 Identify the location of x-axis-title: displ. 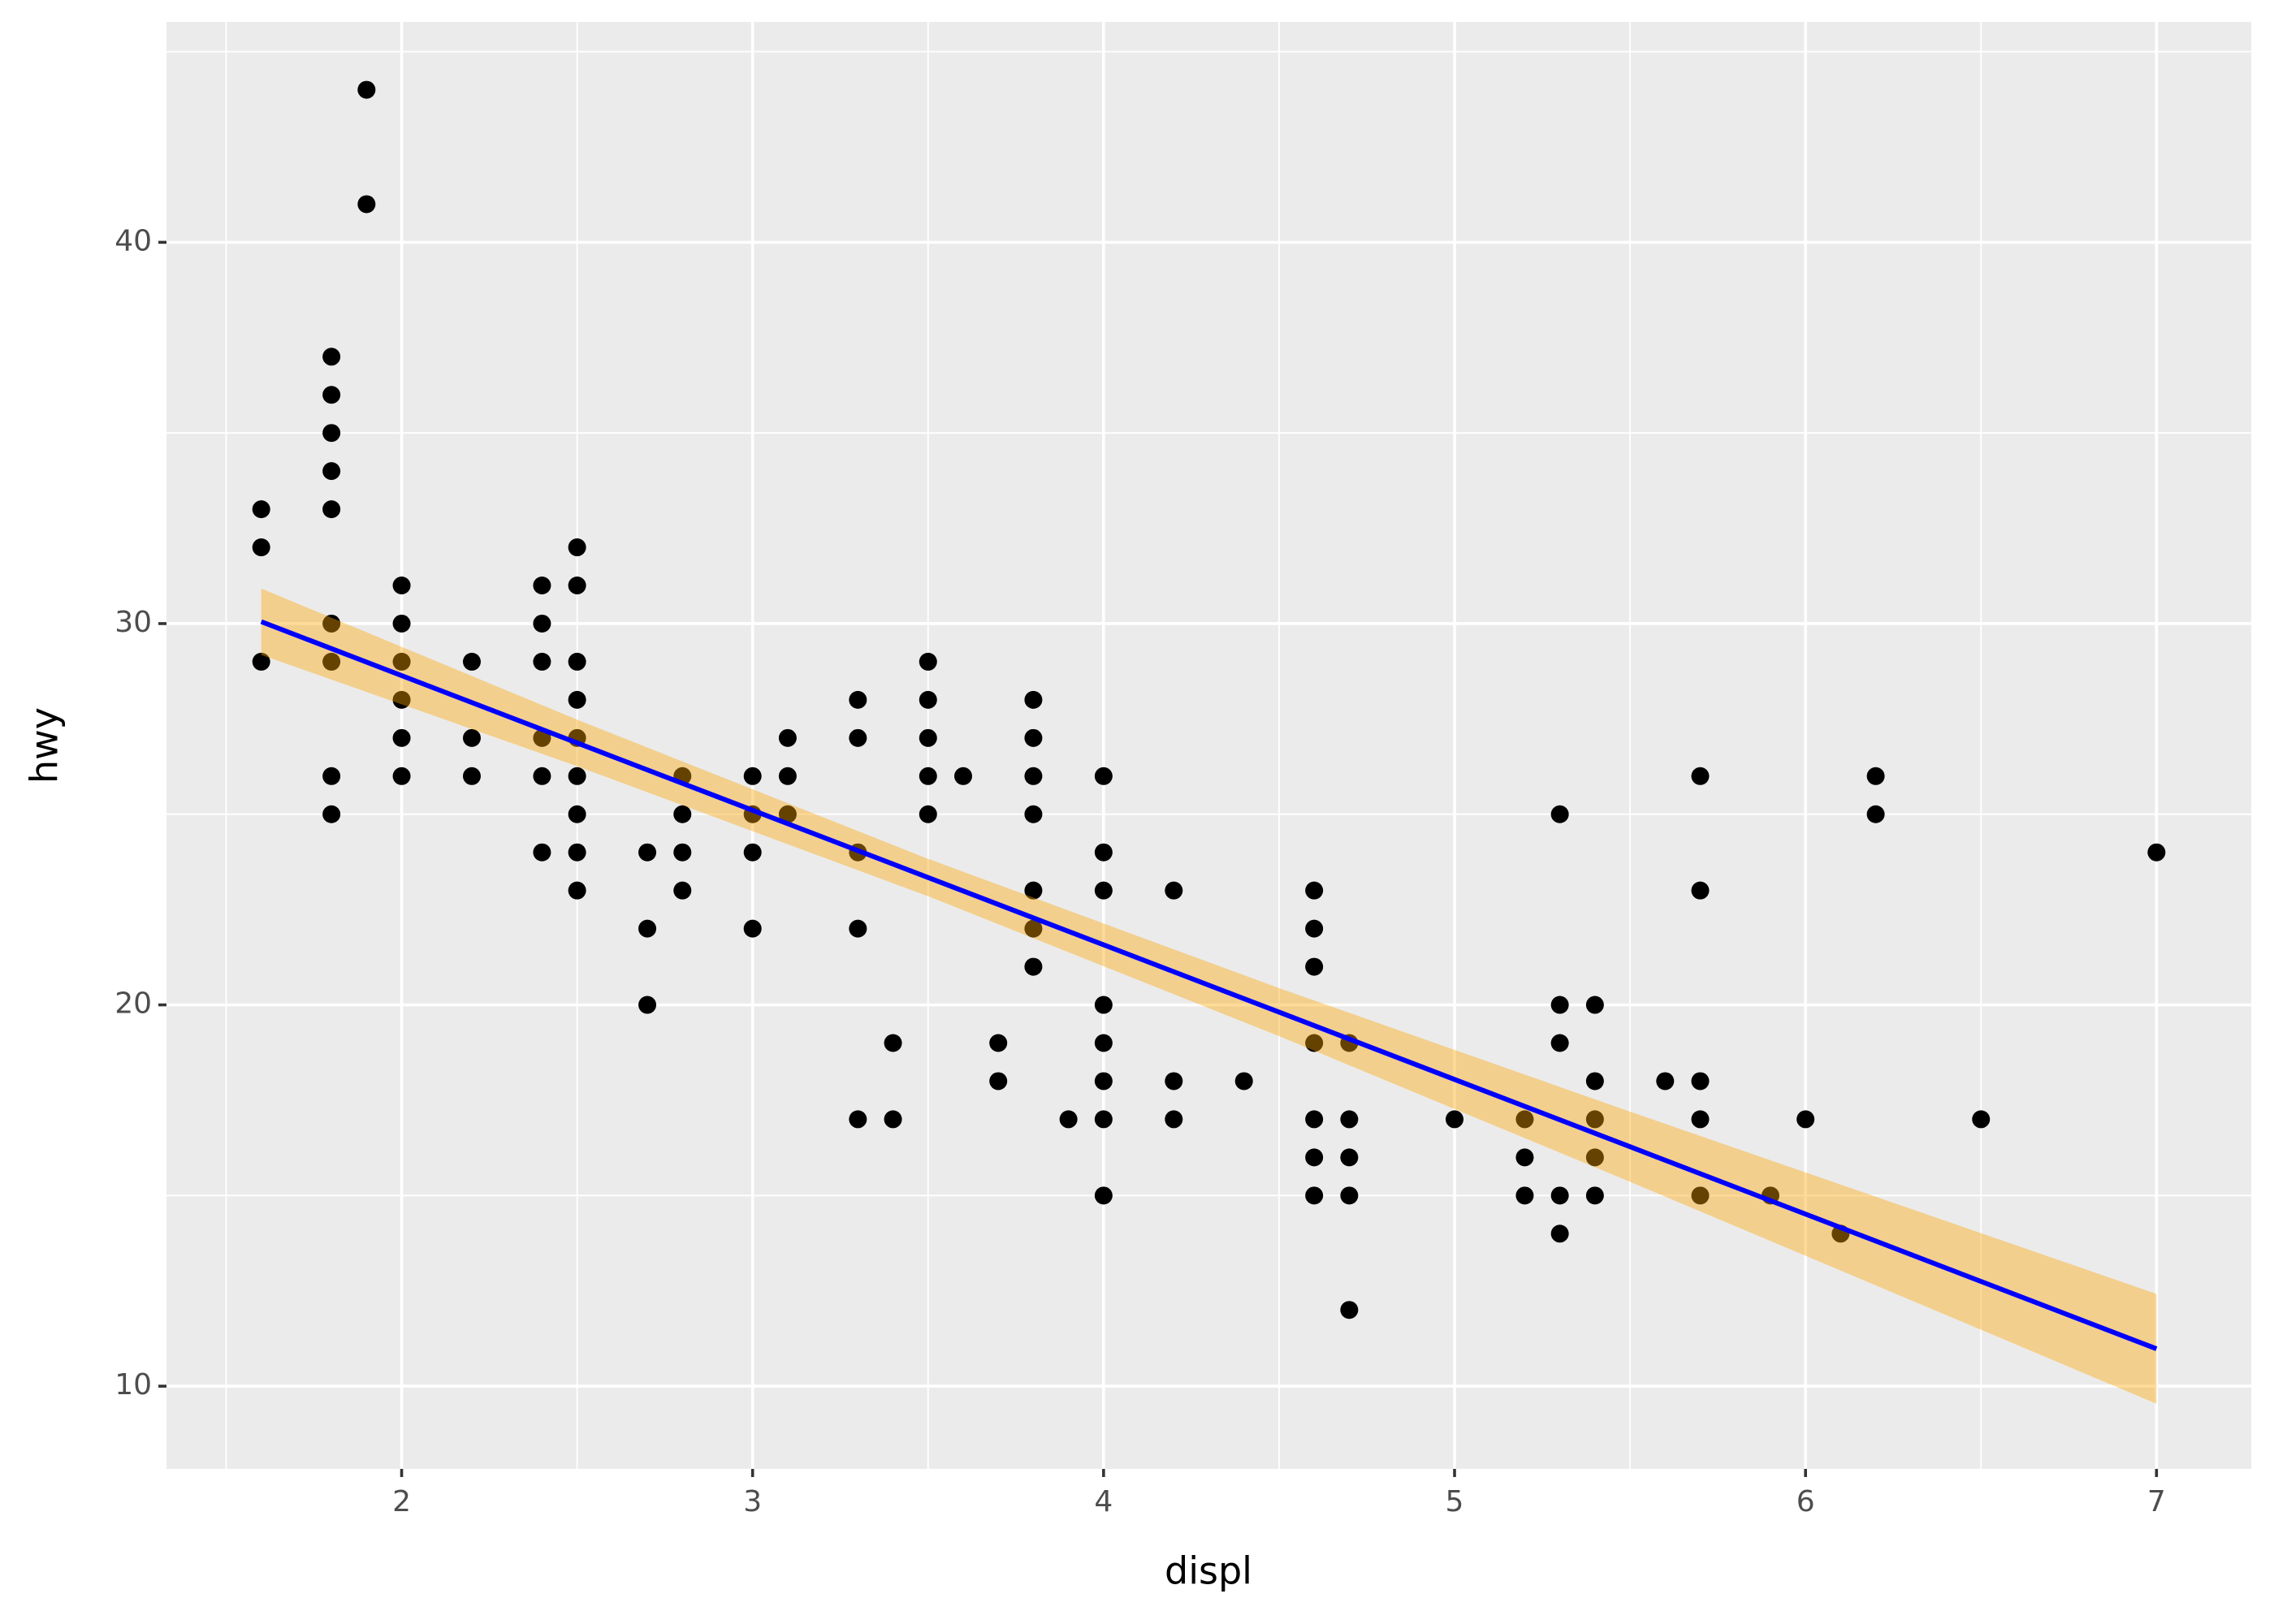
(1208, 1571).